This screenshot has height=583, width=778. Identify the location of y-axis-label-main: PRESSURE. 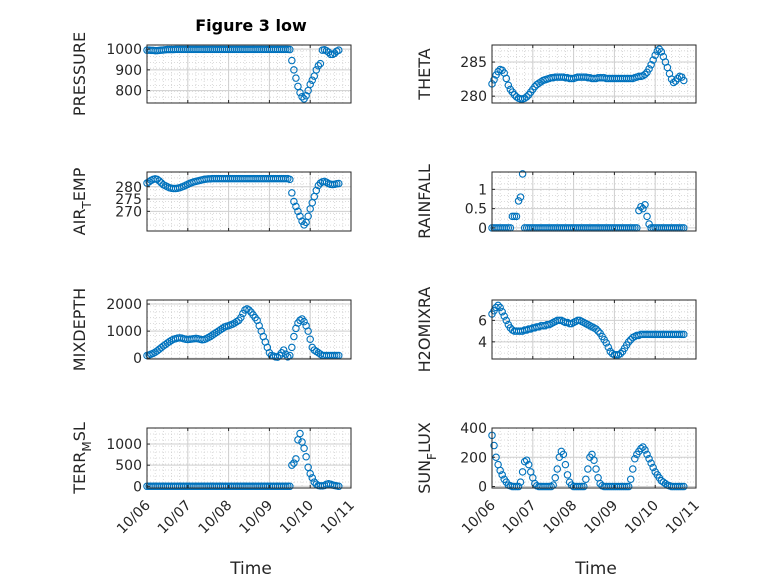
(79, 74).